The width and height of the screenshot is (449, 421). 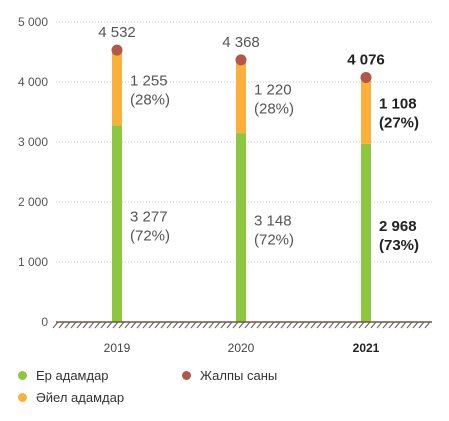 What do you see at coordinates (241, 96) in the screenshot?
I see `bar-women-2020` at bounding box center [241, 96].